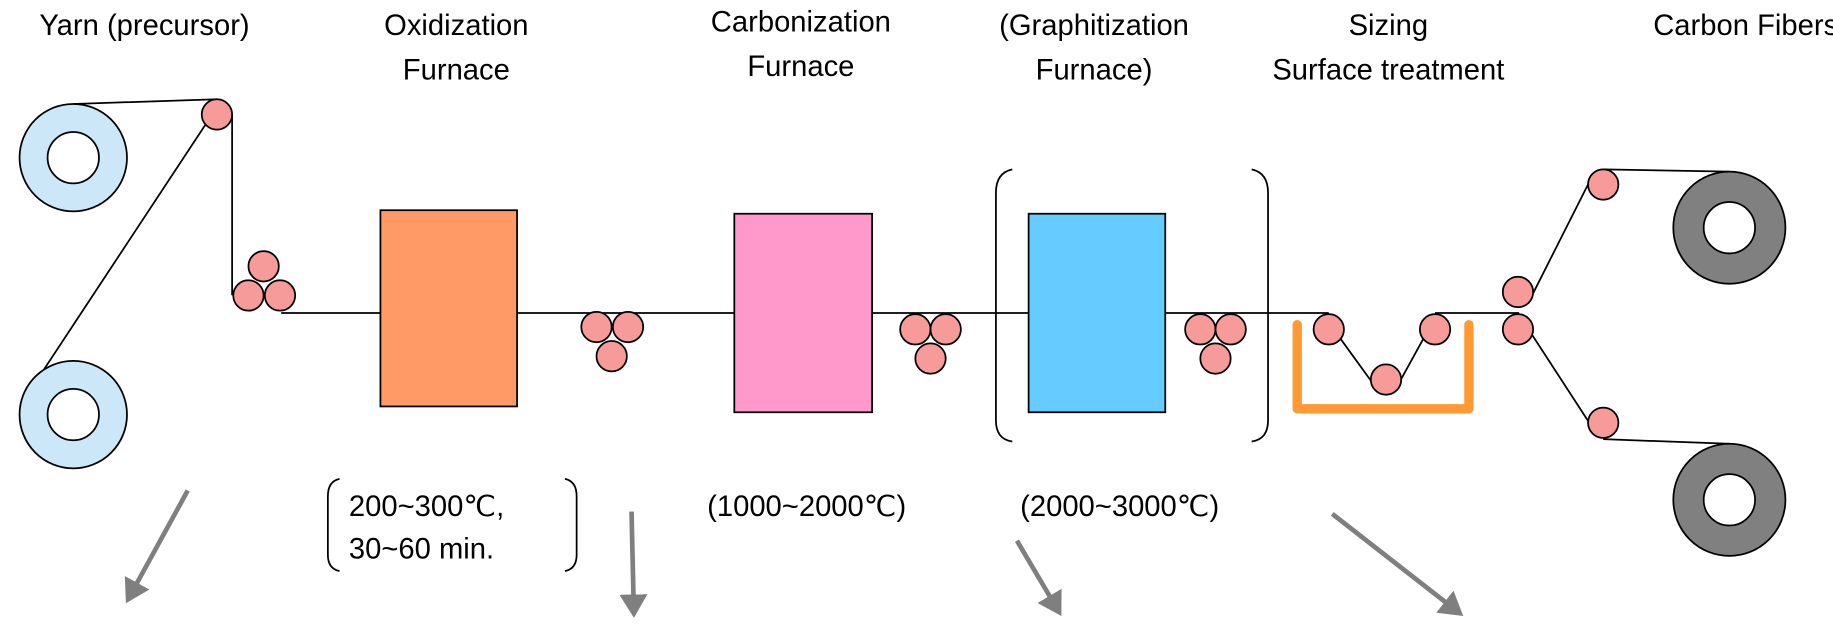  Describe the element at coordinates (426, 507) in the screenshot. I see `condition-text: 200~300℃,` at that location.